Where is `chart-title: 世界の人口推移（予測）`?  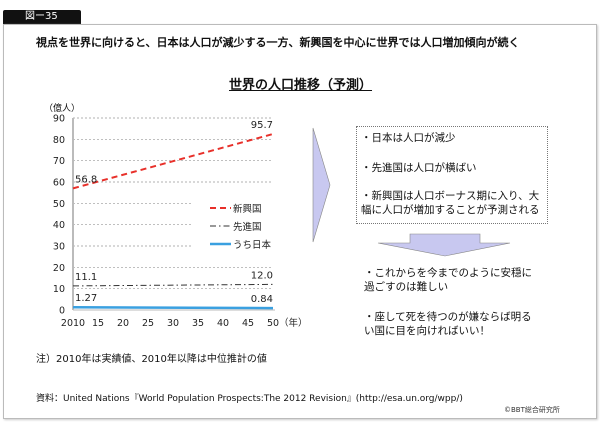 chart-title: 世界の人口推移（予測） is located at coordinates (301, 85).